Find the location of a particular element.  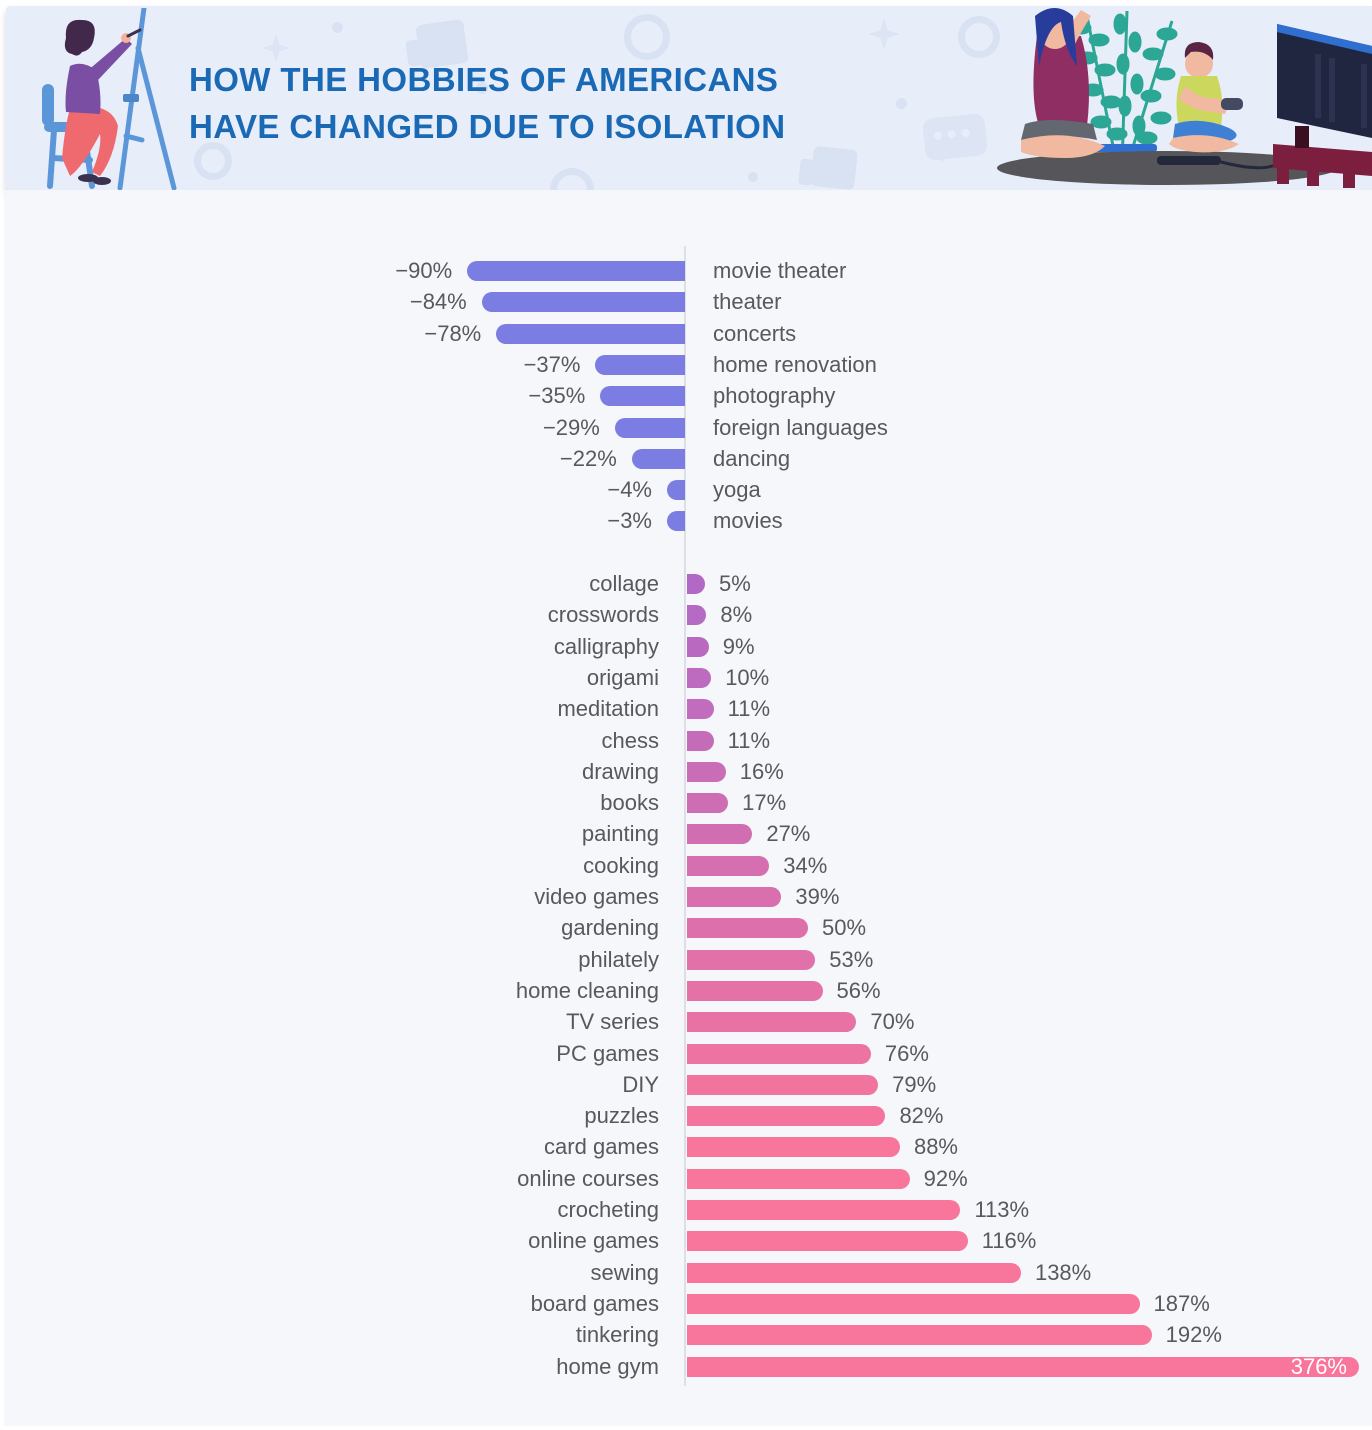

value-label: −35% is located at coordinates (557, 396).